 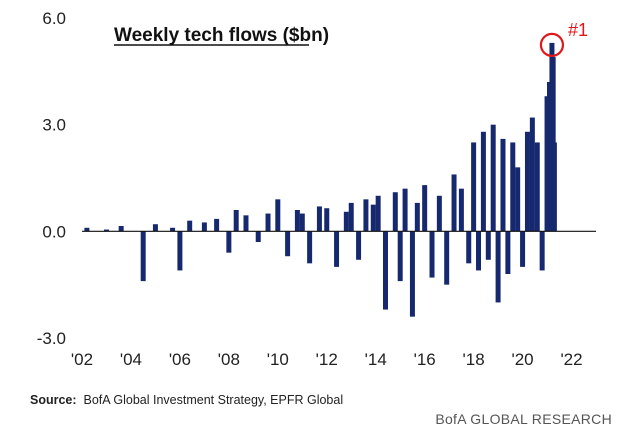 What do you see at coordinates (376, 359) in the screenshot?
I see `x-tick-label: '14` at bounding box center [376, 359].